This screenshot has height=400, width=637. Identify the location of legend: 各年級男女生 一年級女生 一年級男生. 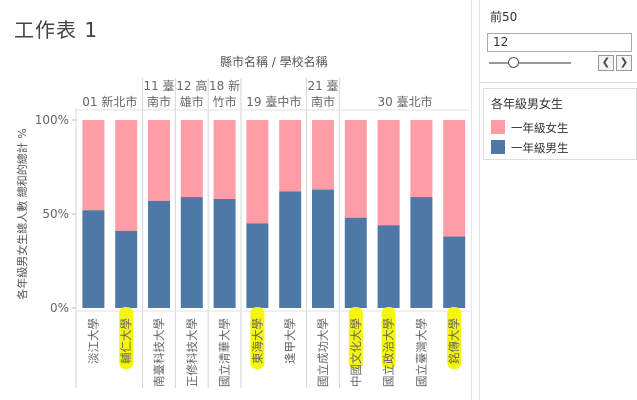
(560, 124).